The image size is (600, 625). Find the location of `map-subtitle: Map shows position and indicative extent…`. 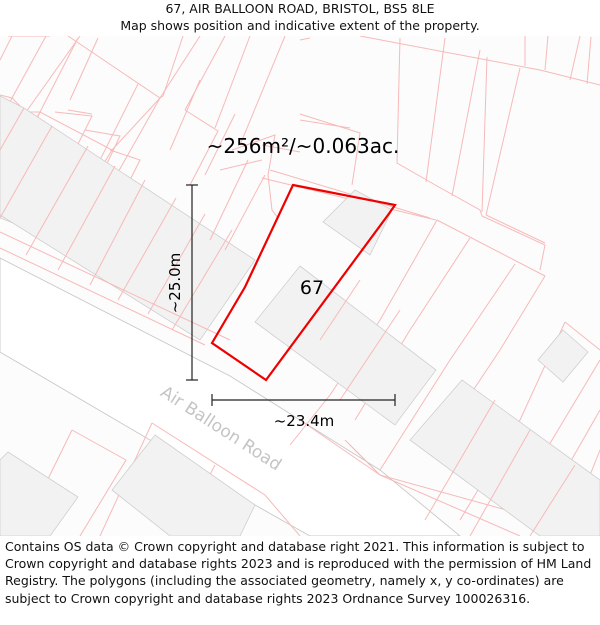

map-subtitle: Map shows position and indicative extent… is located at coordinates (300, 25).